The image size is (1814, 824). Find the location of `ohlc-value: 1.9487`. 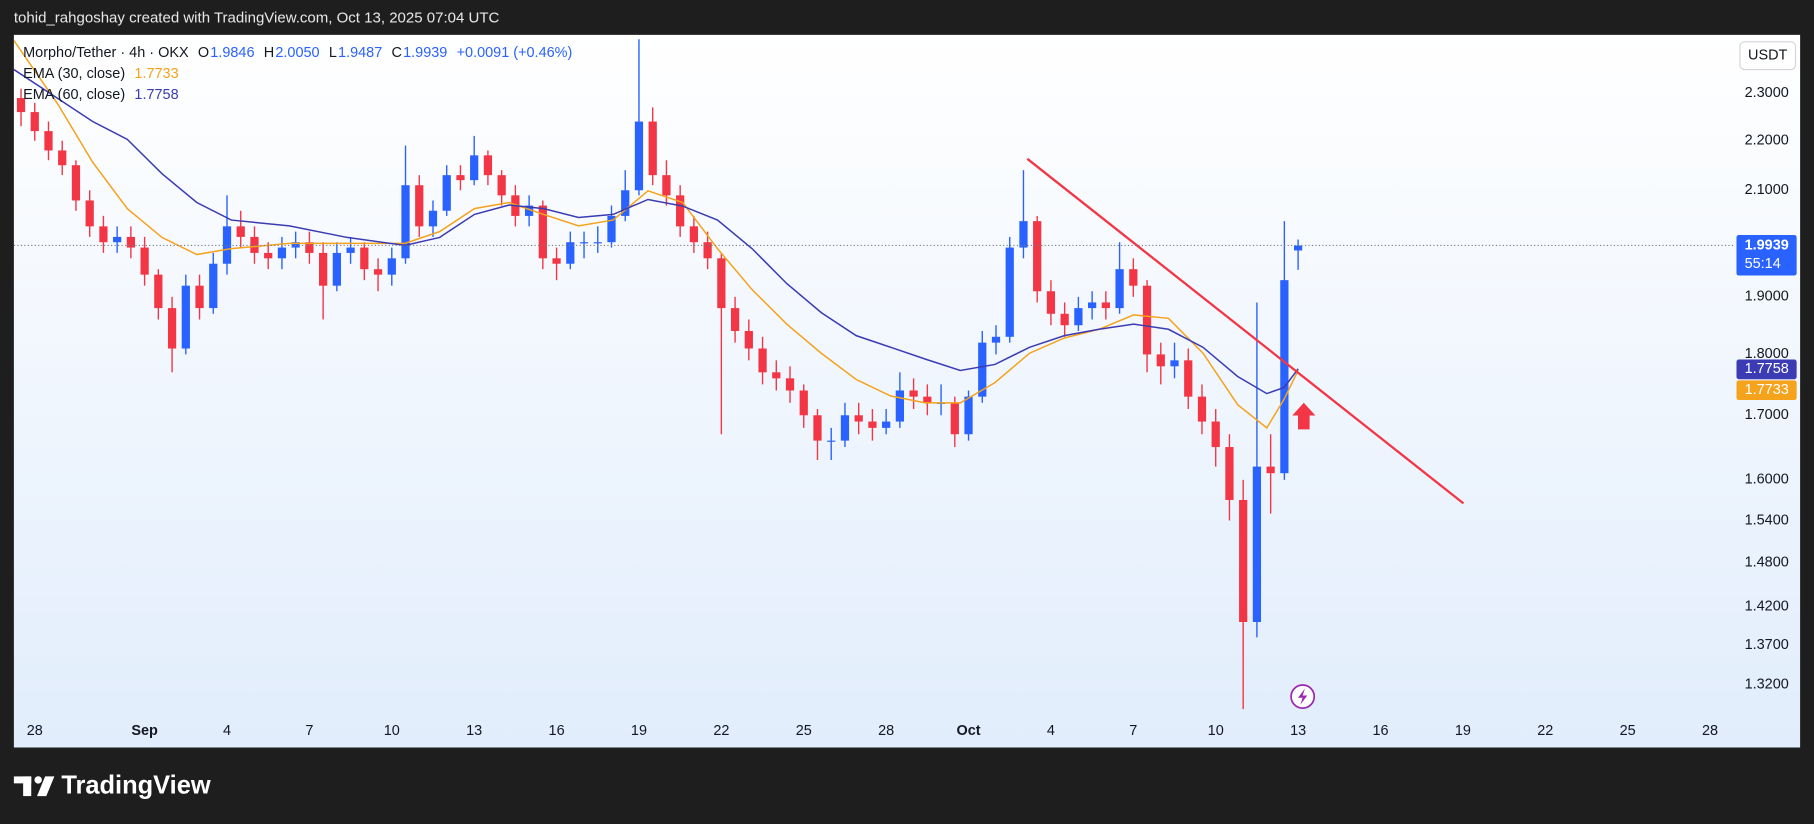

ohlc-value: 1.9487 is located at coordinates (360, 53).